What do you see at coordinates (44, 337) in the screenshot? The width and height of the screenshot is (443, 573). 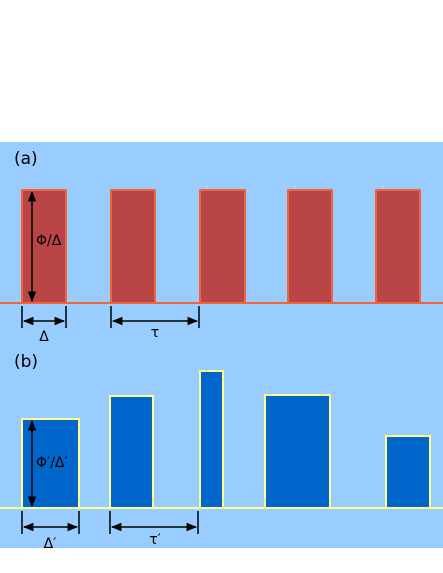 I see `width-label: Δ` at bounding box center [44, 337].